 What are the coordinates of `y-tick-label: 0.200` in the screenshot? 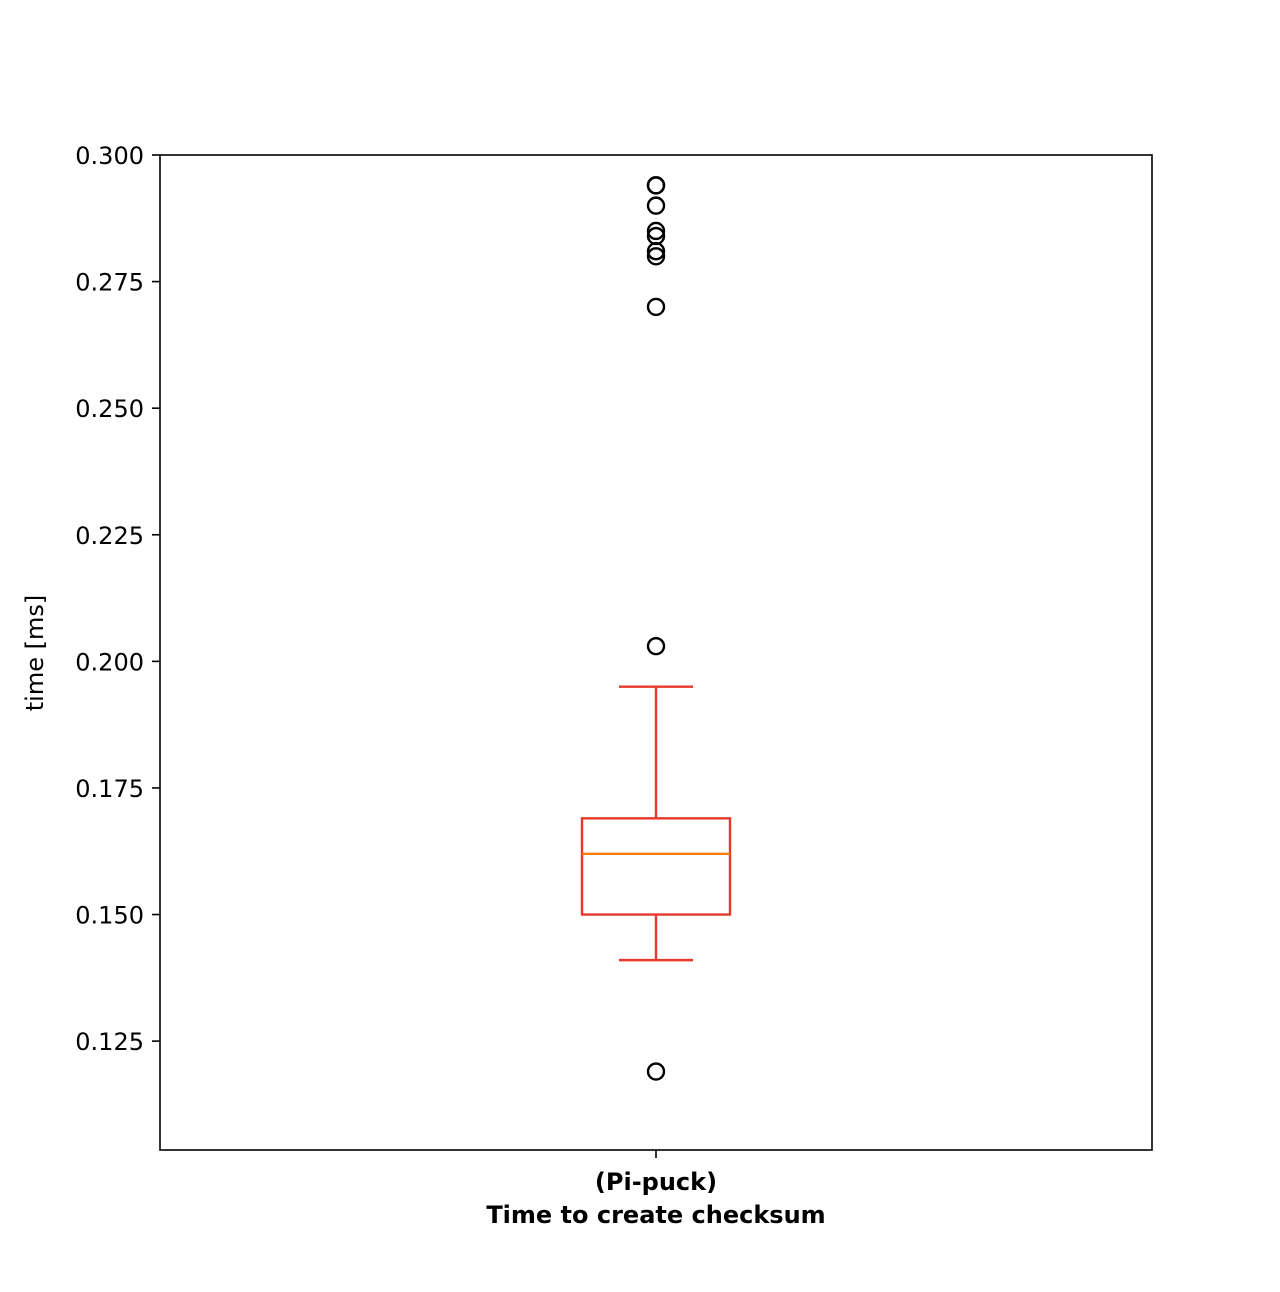 It's located at (109, 662).